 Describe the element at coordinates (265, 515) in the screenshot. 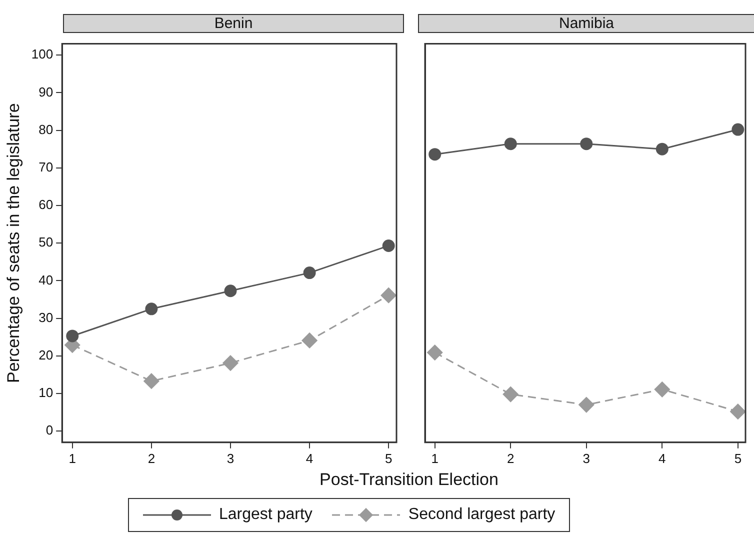

I see `legend-label: Largest party` at that location.